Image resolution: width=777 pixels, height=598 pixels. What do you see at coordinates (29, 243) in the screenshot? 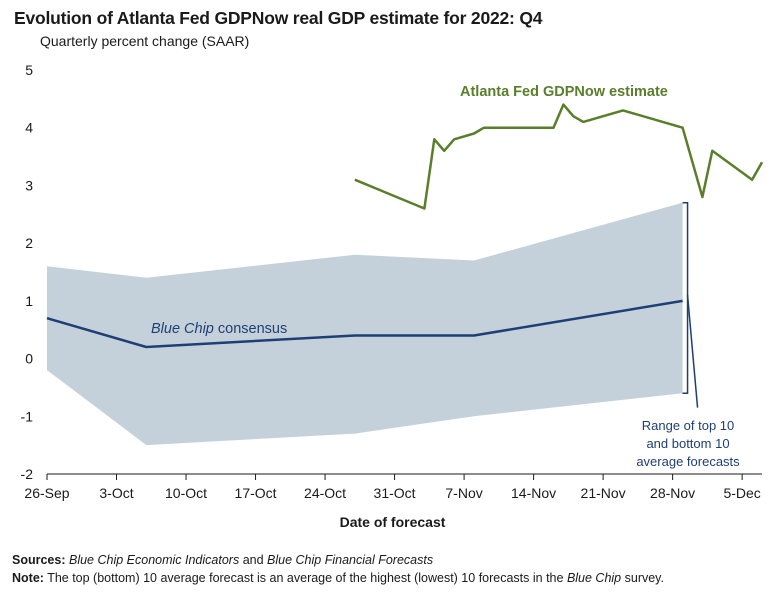
I see `y-tick-label: 2` at bounding box center [29, 243].